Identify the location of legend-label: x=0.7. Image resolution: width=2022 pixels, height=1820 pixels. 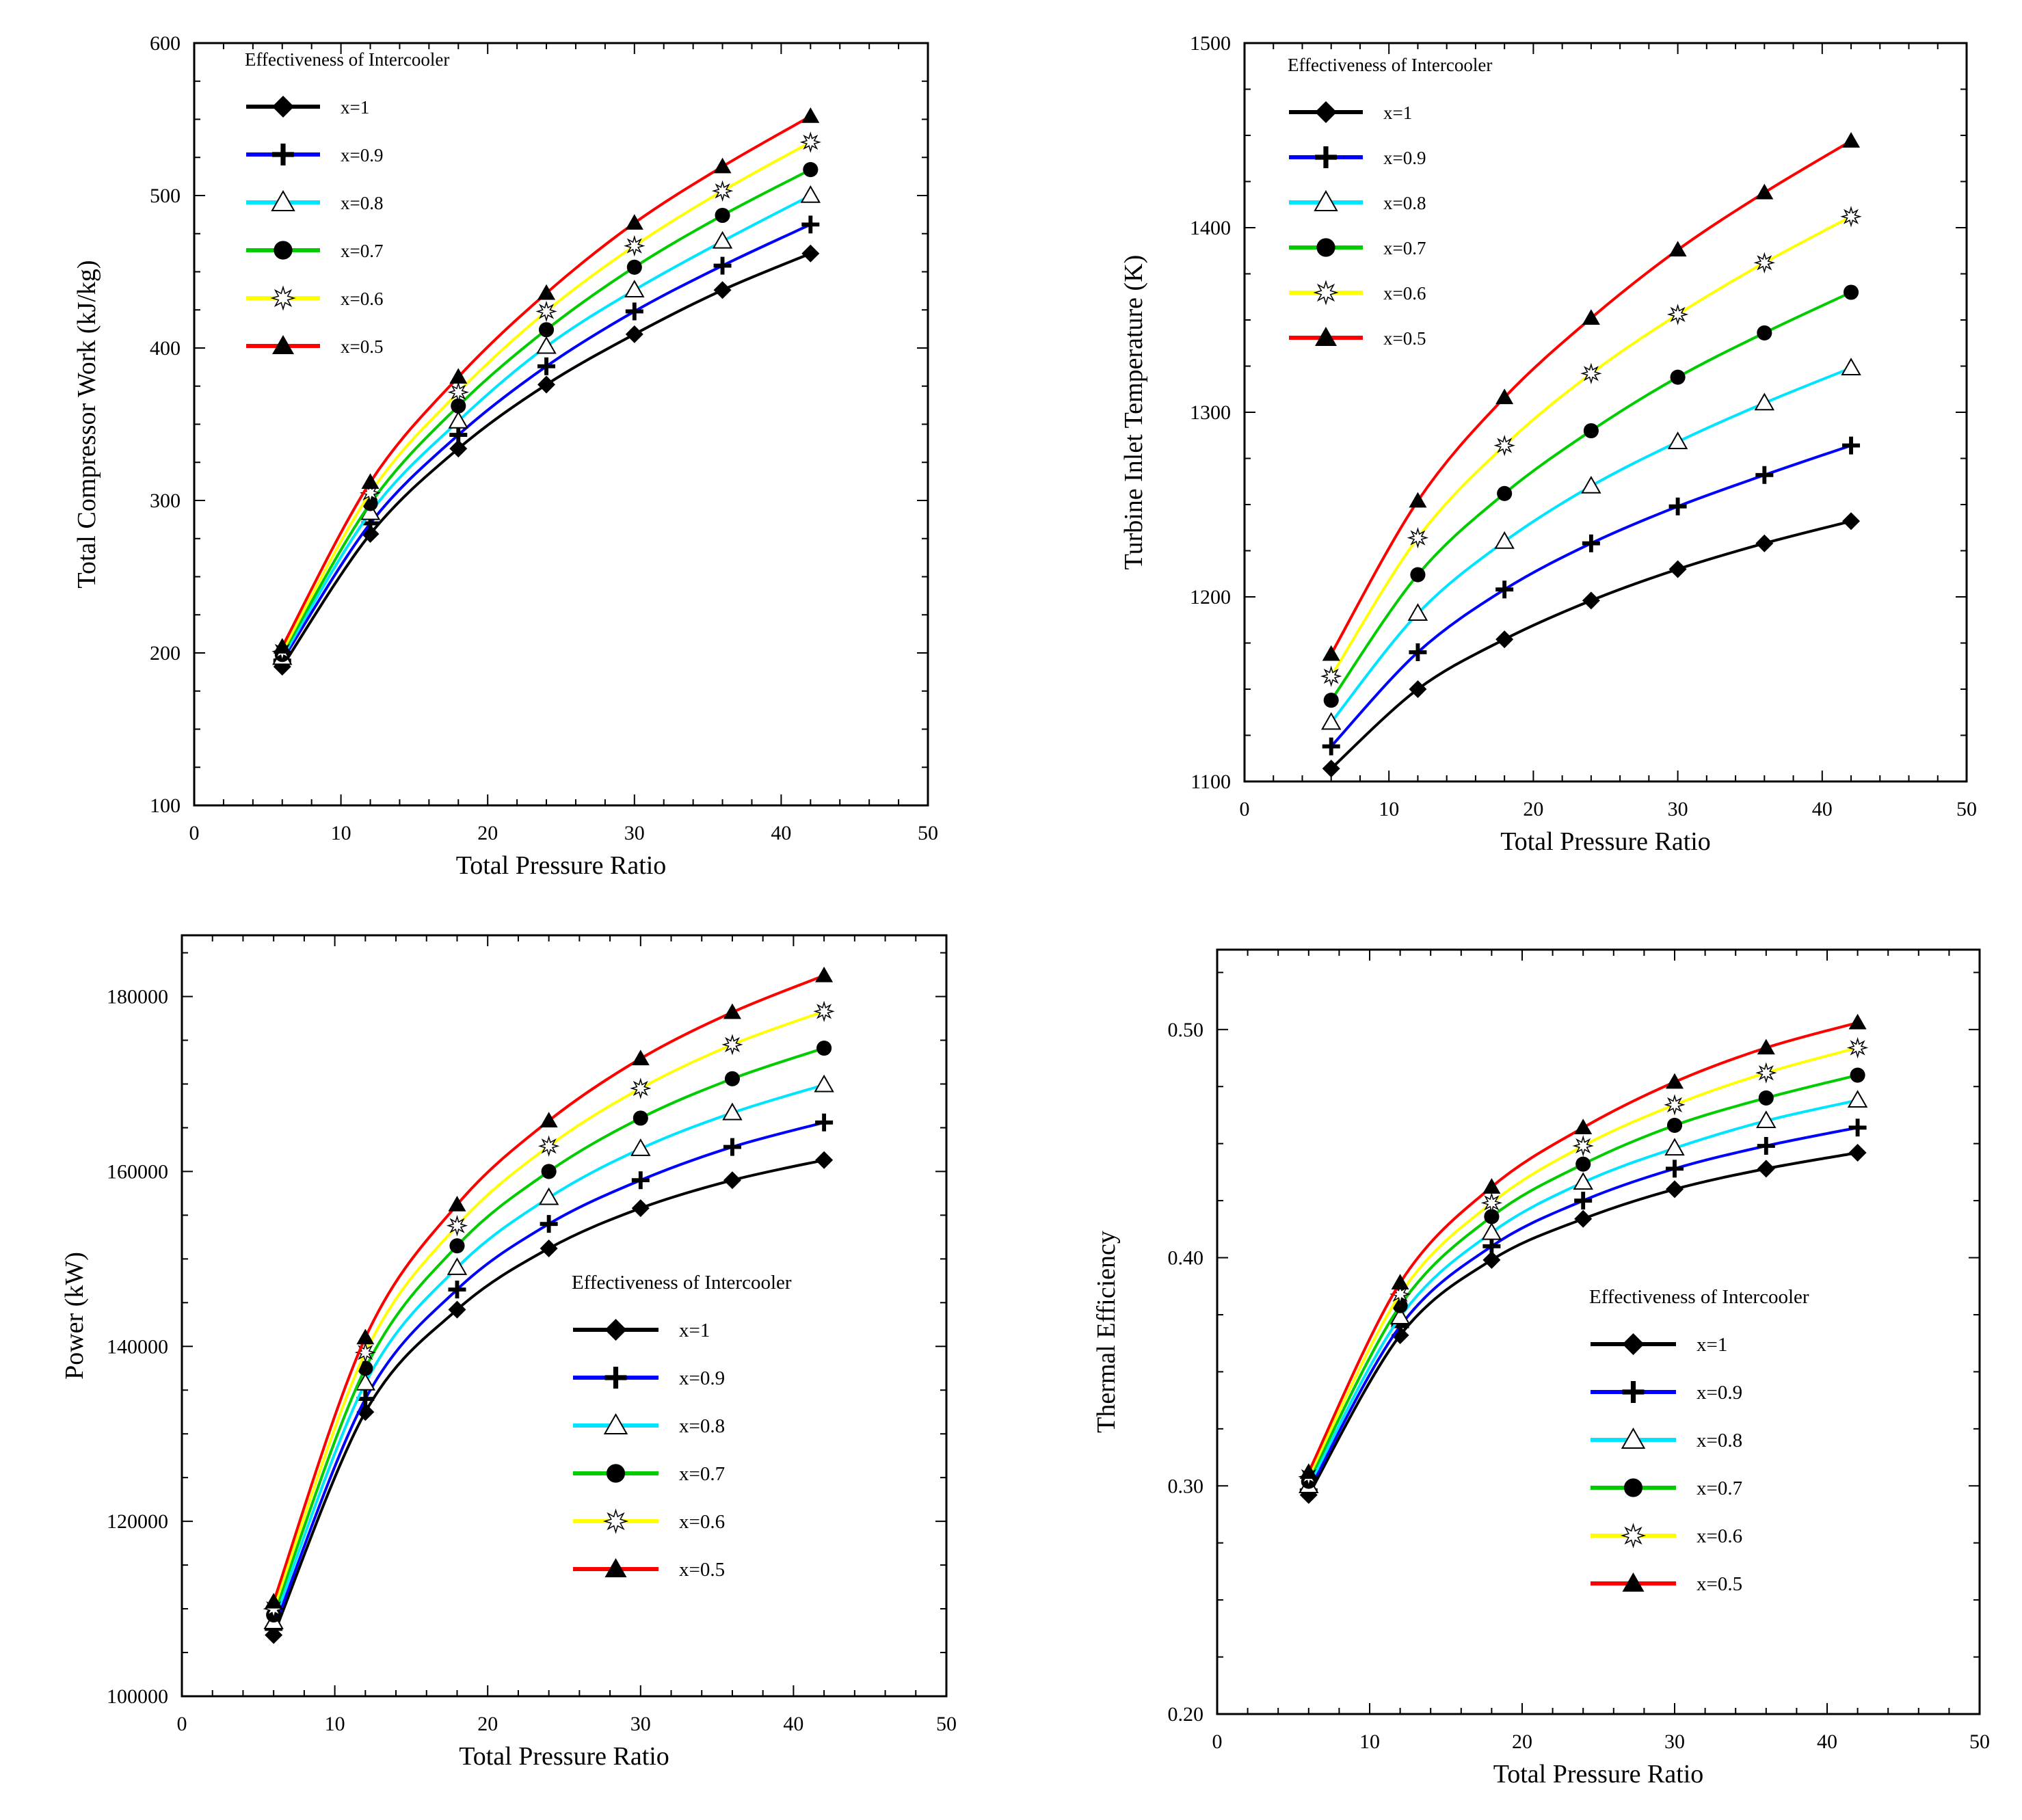
(362, 251).